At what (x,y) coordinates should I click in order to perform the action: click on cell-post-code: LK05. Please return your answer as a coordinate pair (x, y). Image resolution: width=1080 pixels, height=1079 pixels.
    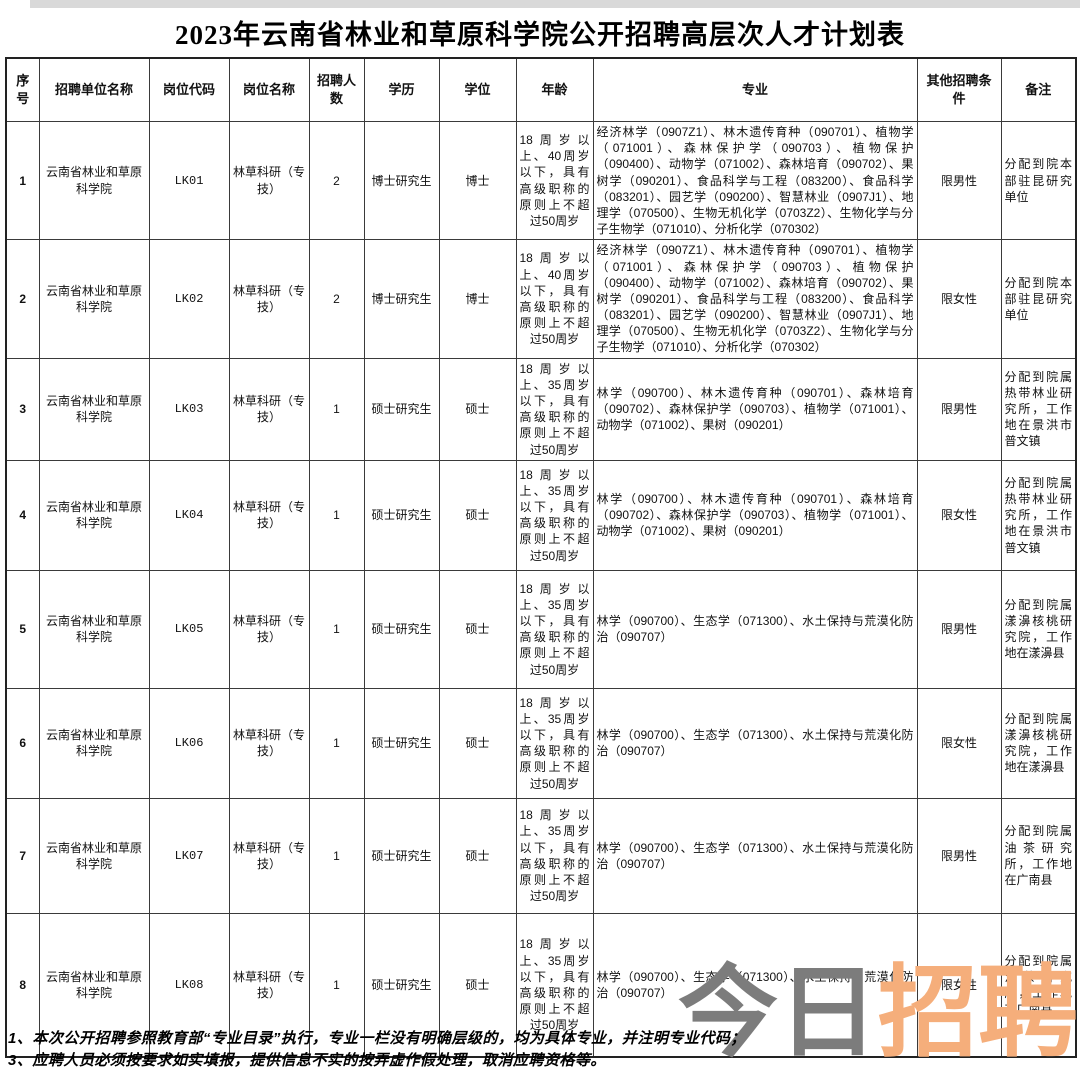
    Looking at the image, I should click on (189, 629).